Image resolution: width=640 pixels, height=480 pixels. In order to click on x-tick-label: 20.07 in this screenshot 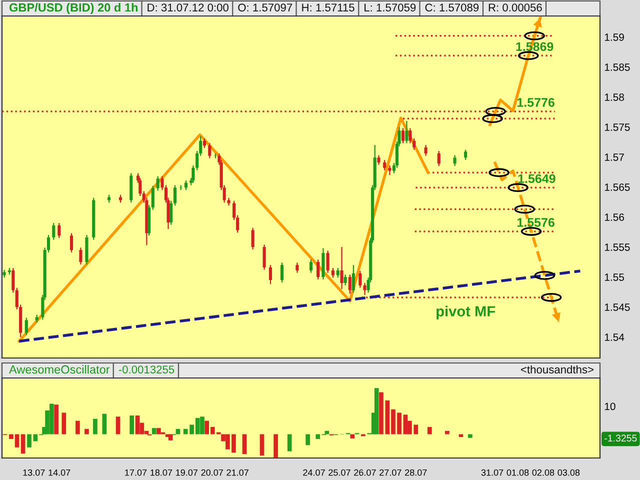, I will do `click(212, 472)`.